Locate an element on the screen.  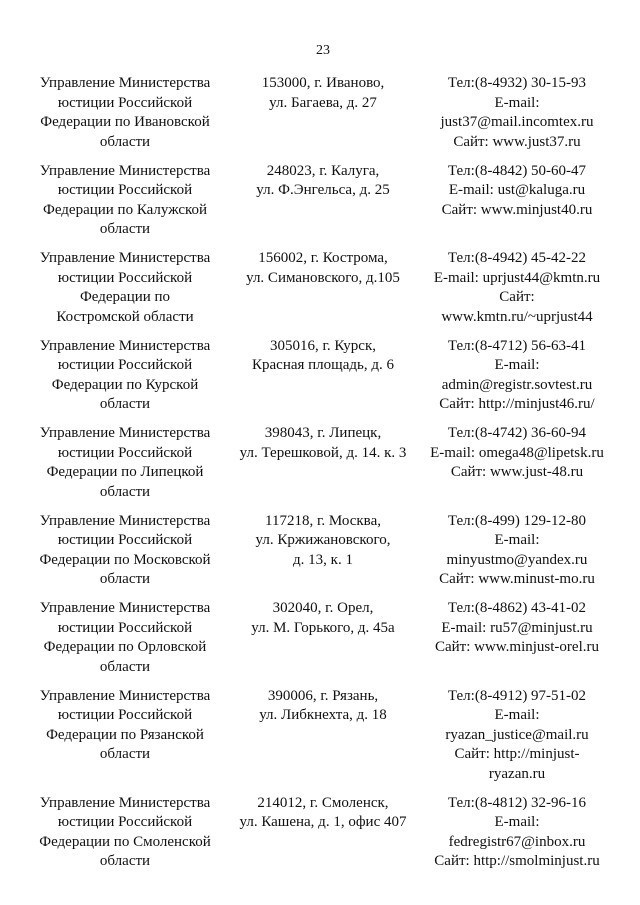
organization-name-line: Федерации по Орловской is located at coordinates (125, 647).